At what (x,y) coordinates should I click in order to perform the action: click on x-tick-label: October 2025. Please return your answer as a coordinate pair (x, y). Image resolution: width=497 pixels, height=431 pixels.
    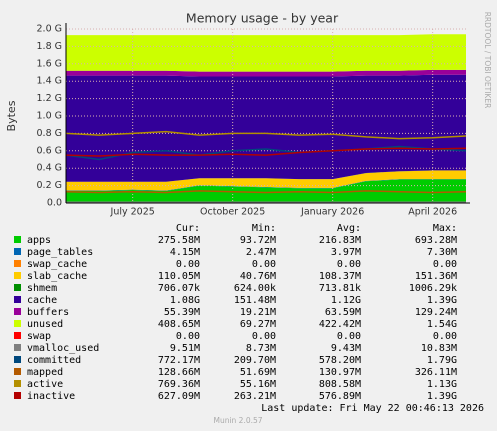
    Looking at the image, I should click on (232, 212).